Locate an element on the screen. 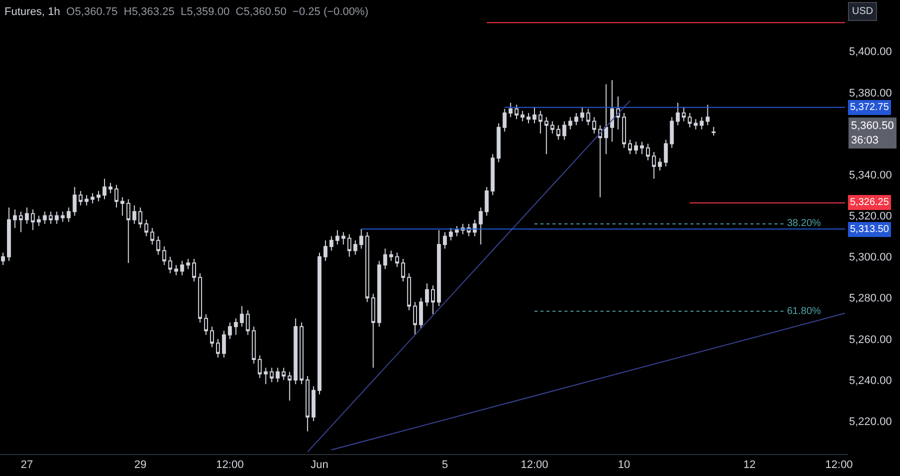 Image resolution: width=900 pixels, height=476 pixels. series-label: 5,313.50 is located at coordinates (870, 229).